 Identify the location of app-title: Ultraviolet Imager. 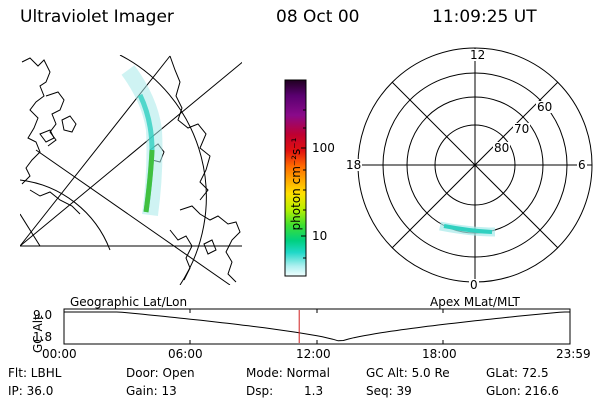
(97, 17).